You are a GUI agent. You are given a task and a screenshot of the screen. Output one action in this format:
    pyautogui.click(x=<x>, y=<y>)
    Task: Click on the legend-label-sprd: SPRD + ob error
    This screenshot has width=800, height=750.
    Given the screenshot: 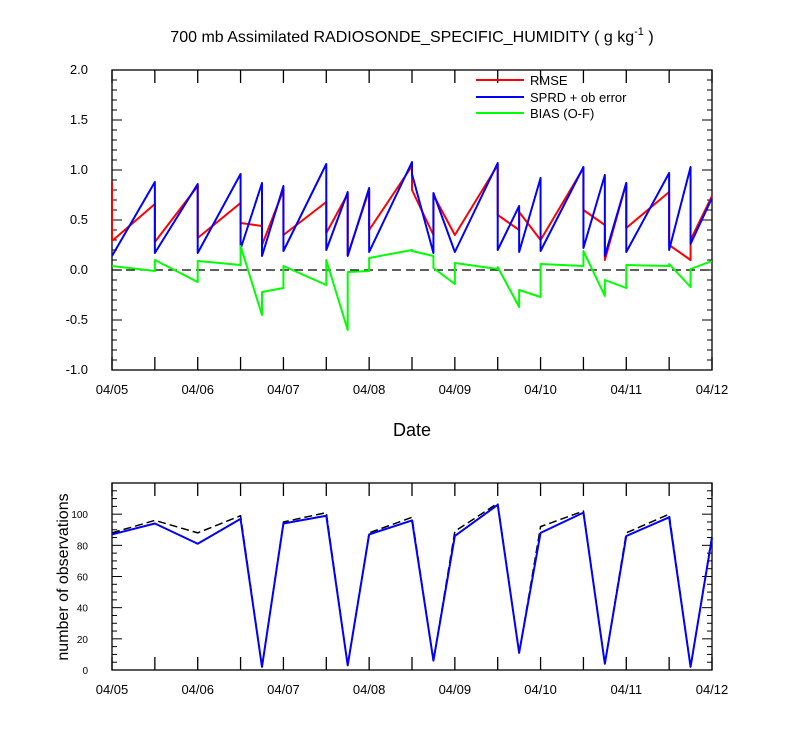 What is the action you would take?
    pyautogui.click(x=578, y=97)
    